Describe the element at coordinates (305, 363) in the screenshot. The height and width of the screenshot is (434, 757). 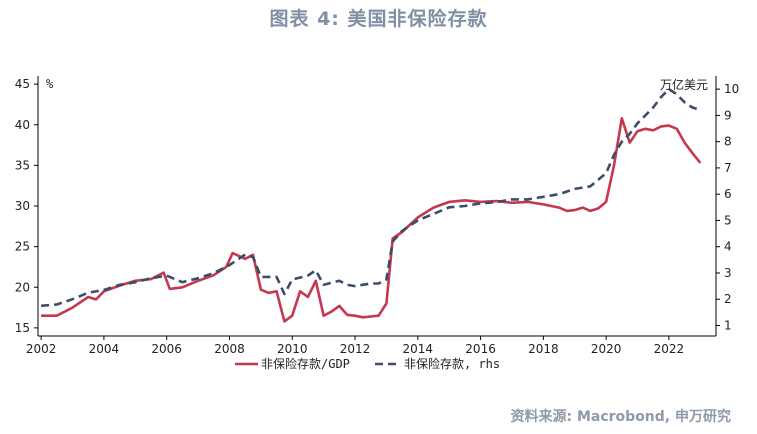
I see `legend-label-ratio: 非保险存款/GDP` at that location.